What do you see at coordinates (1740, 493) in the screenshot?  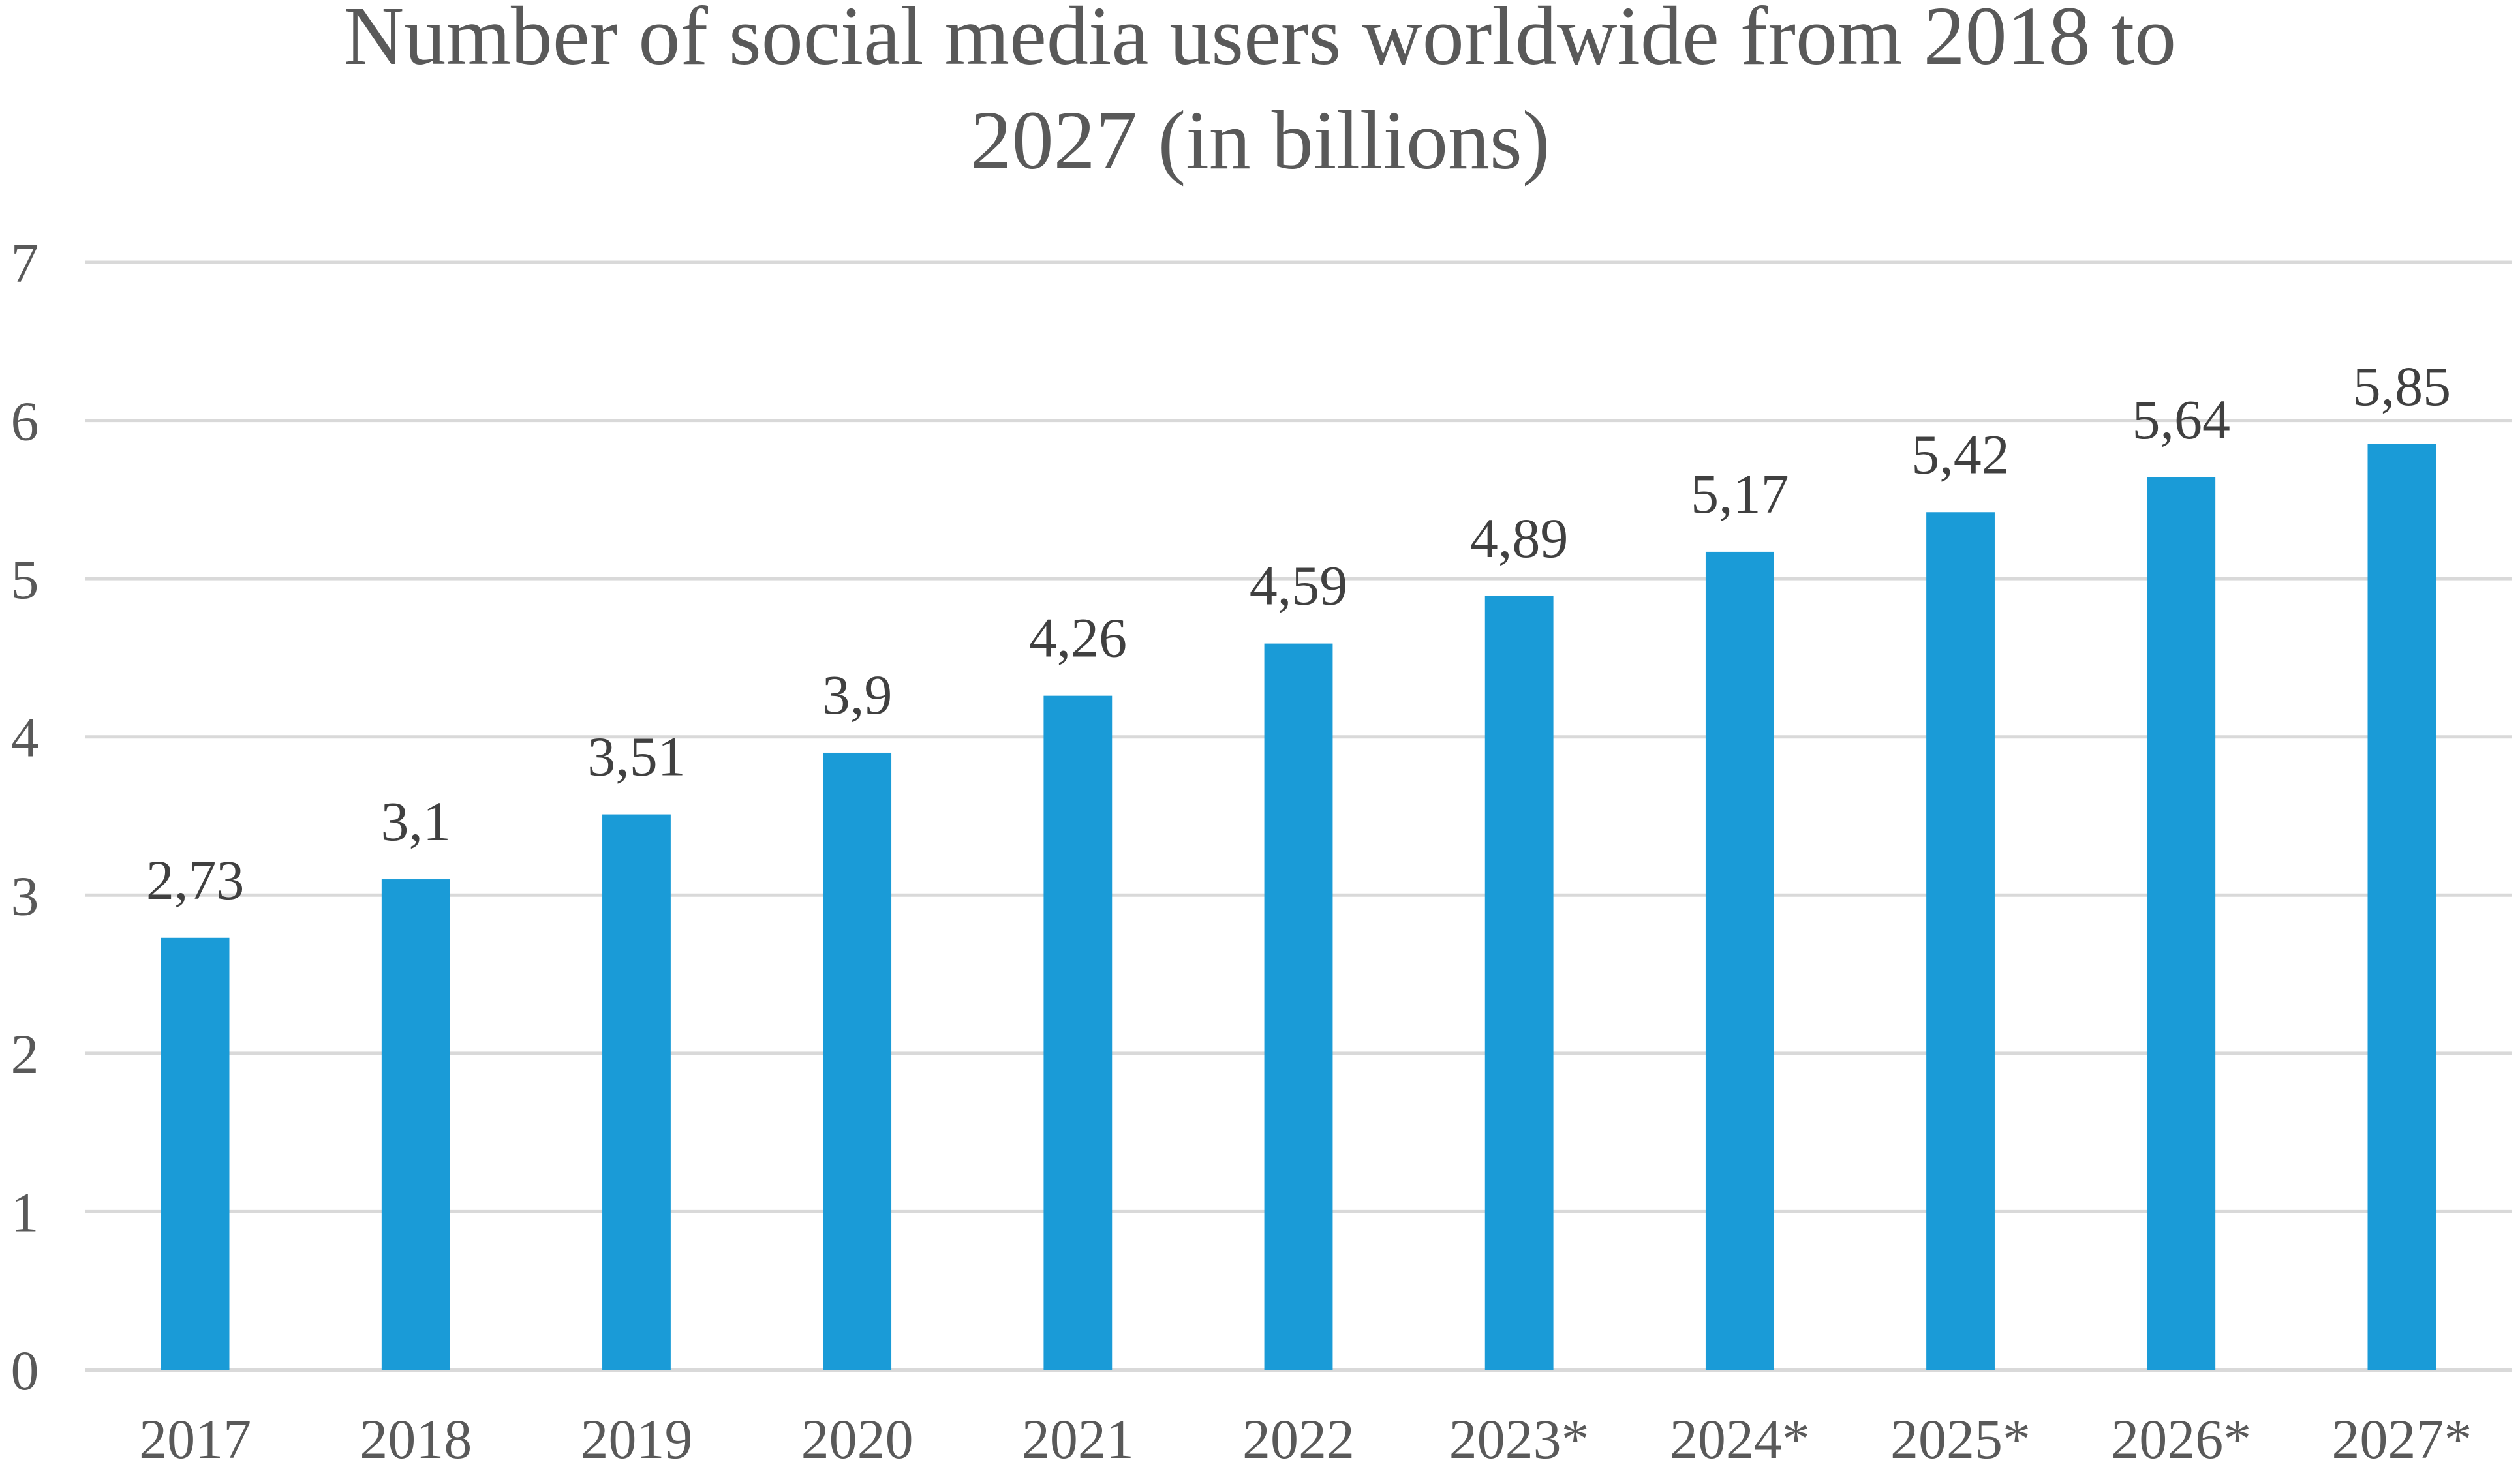 I see `data-label: 5,17` at bounding box center [1740, 493].